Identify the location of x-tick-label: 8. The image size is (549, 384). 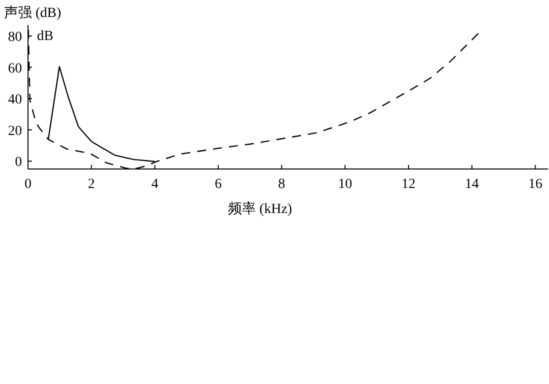
(282, 184).